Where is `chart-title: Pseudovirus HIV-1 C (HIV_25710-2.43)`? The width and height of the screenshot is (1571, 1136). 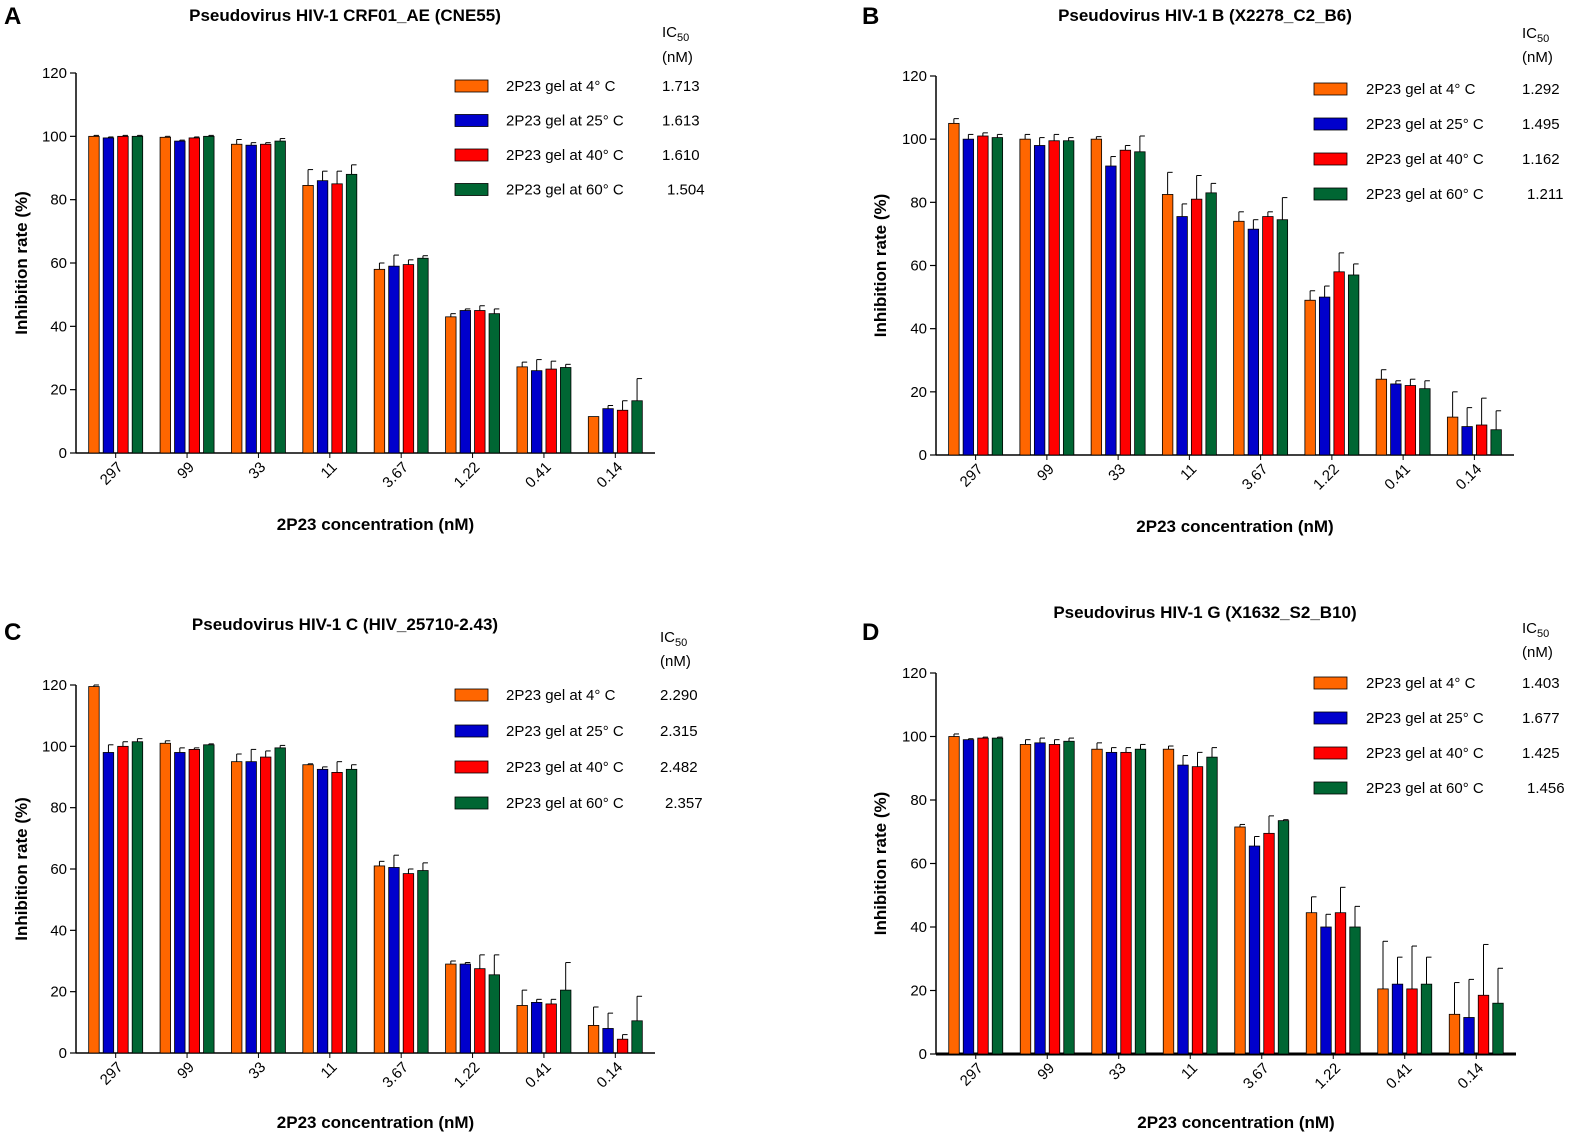 chart-title: Pseudovirus HIV-1 C (HIV_25710-2.43) is located at coordinates (345, 624).